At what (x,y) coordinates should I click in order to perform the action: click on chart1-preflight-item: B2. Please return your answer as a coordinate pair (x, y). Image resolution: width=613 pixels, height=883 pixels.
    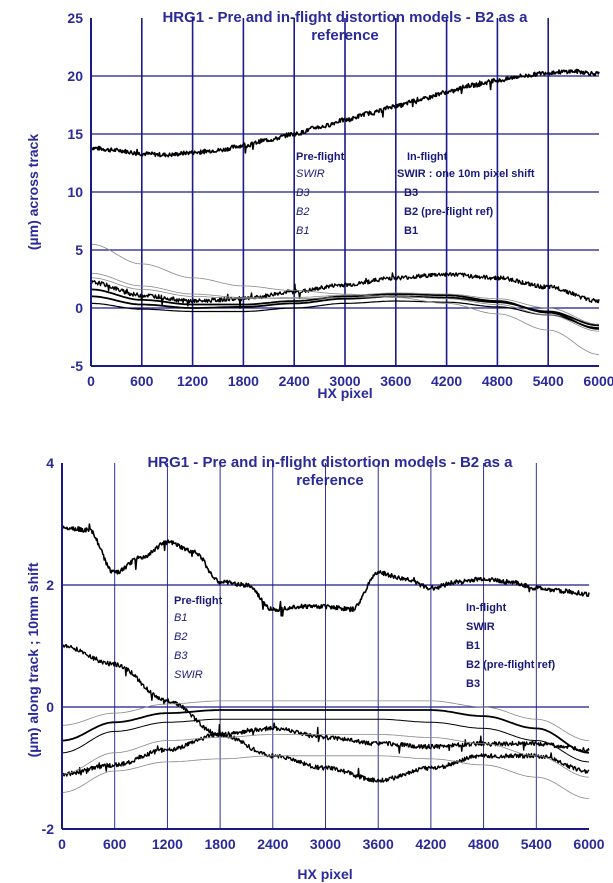
    Looking at the image, I should click on (302, 212).